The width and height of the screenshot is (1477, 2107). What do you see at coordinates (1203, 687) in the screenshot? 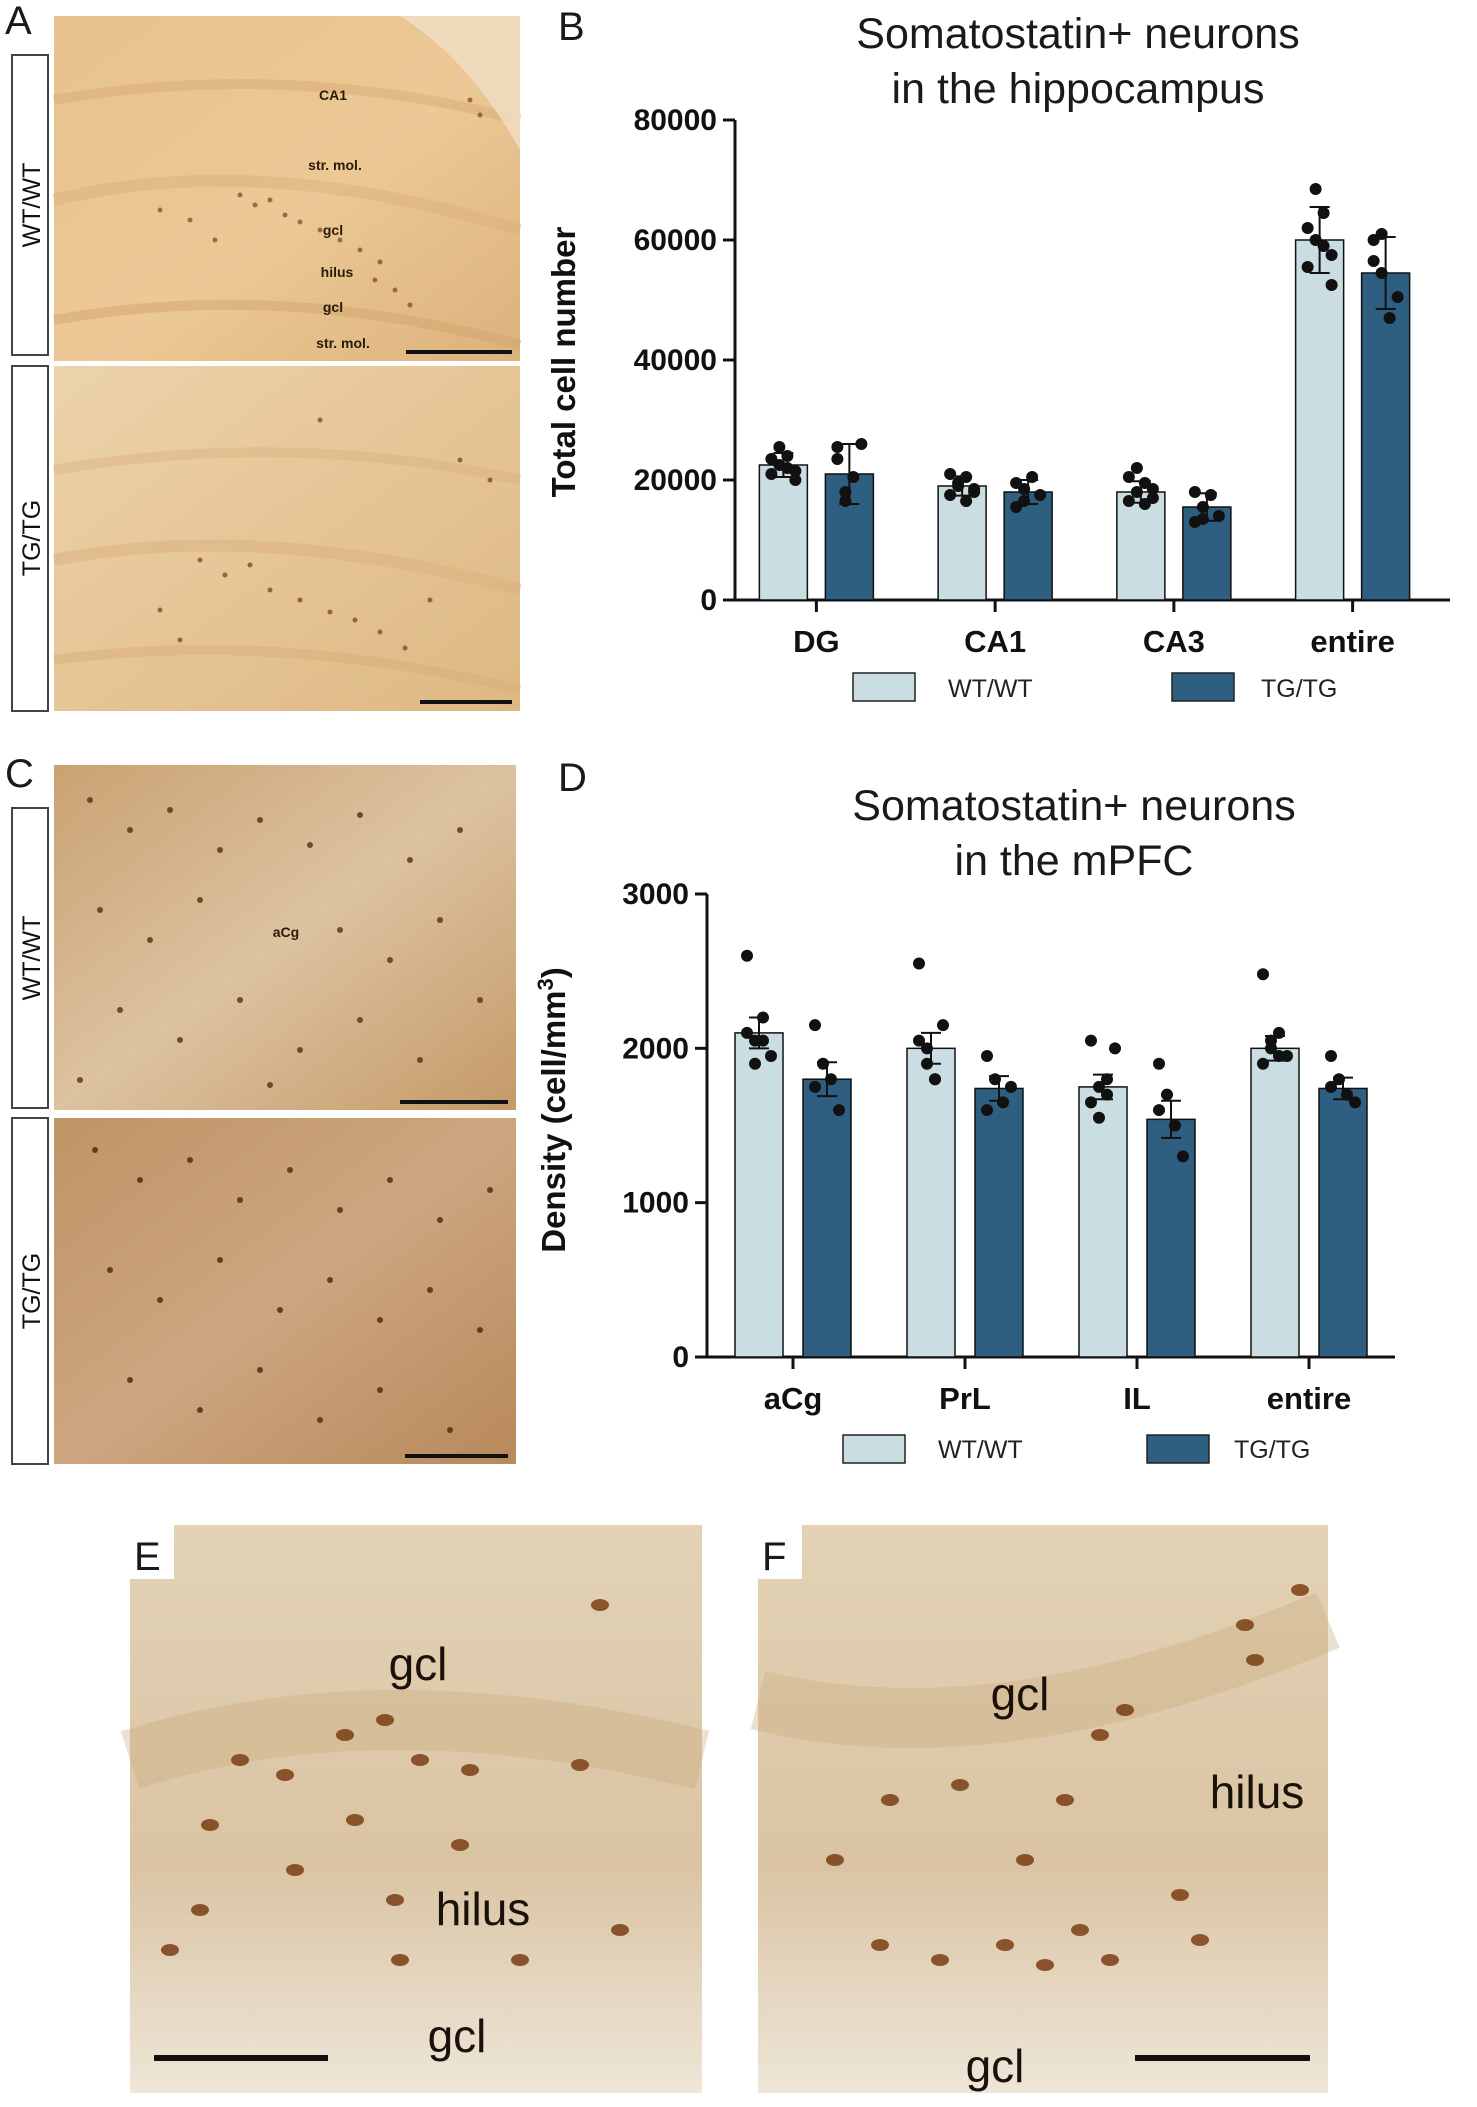
I see `legend-swatch-tg` at bounding box center [1203, 687].